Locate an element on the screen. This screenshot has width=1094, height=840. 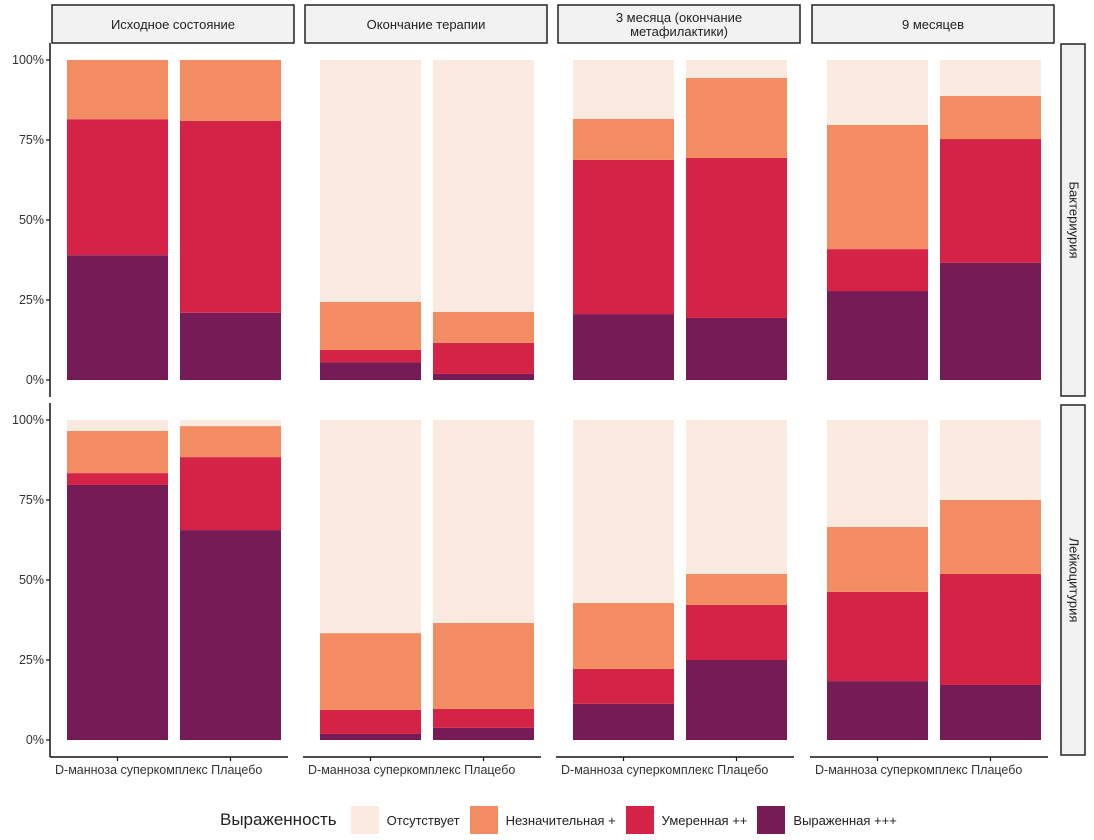
facet-row-label: Бактериурия is located at coordinates (1074, 219).